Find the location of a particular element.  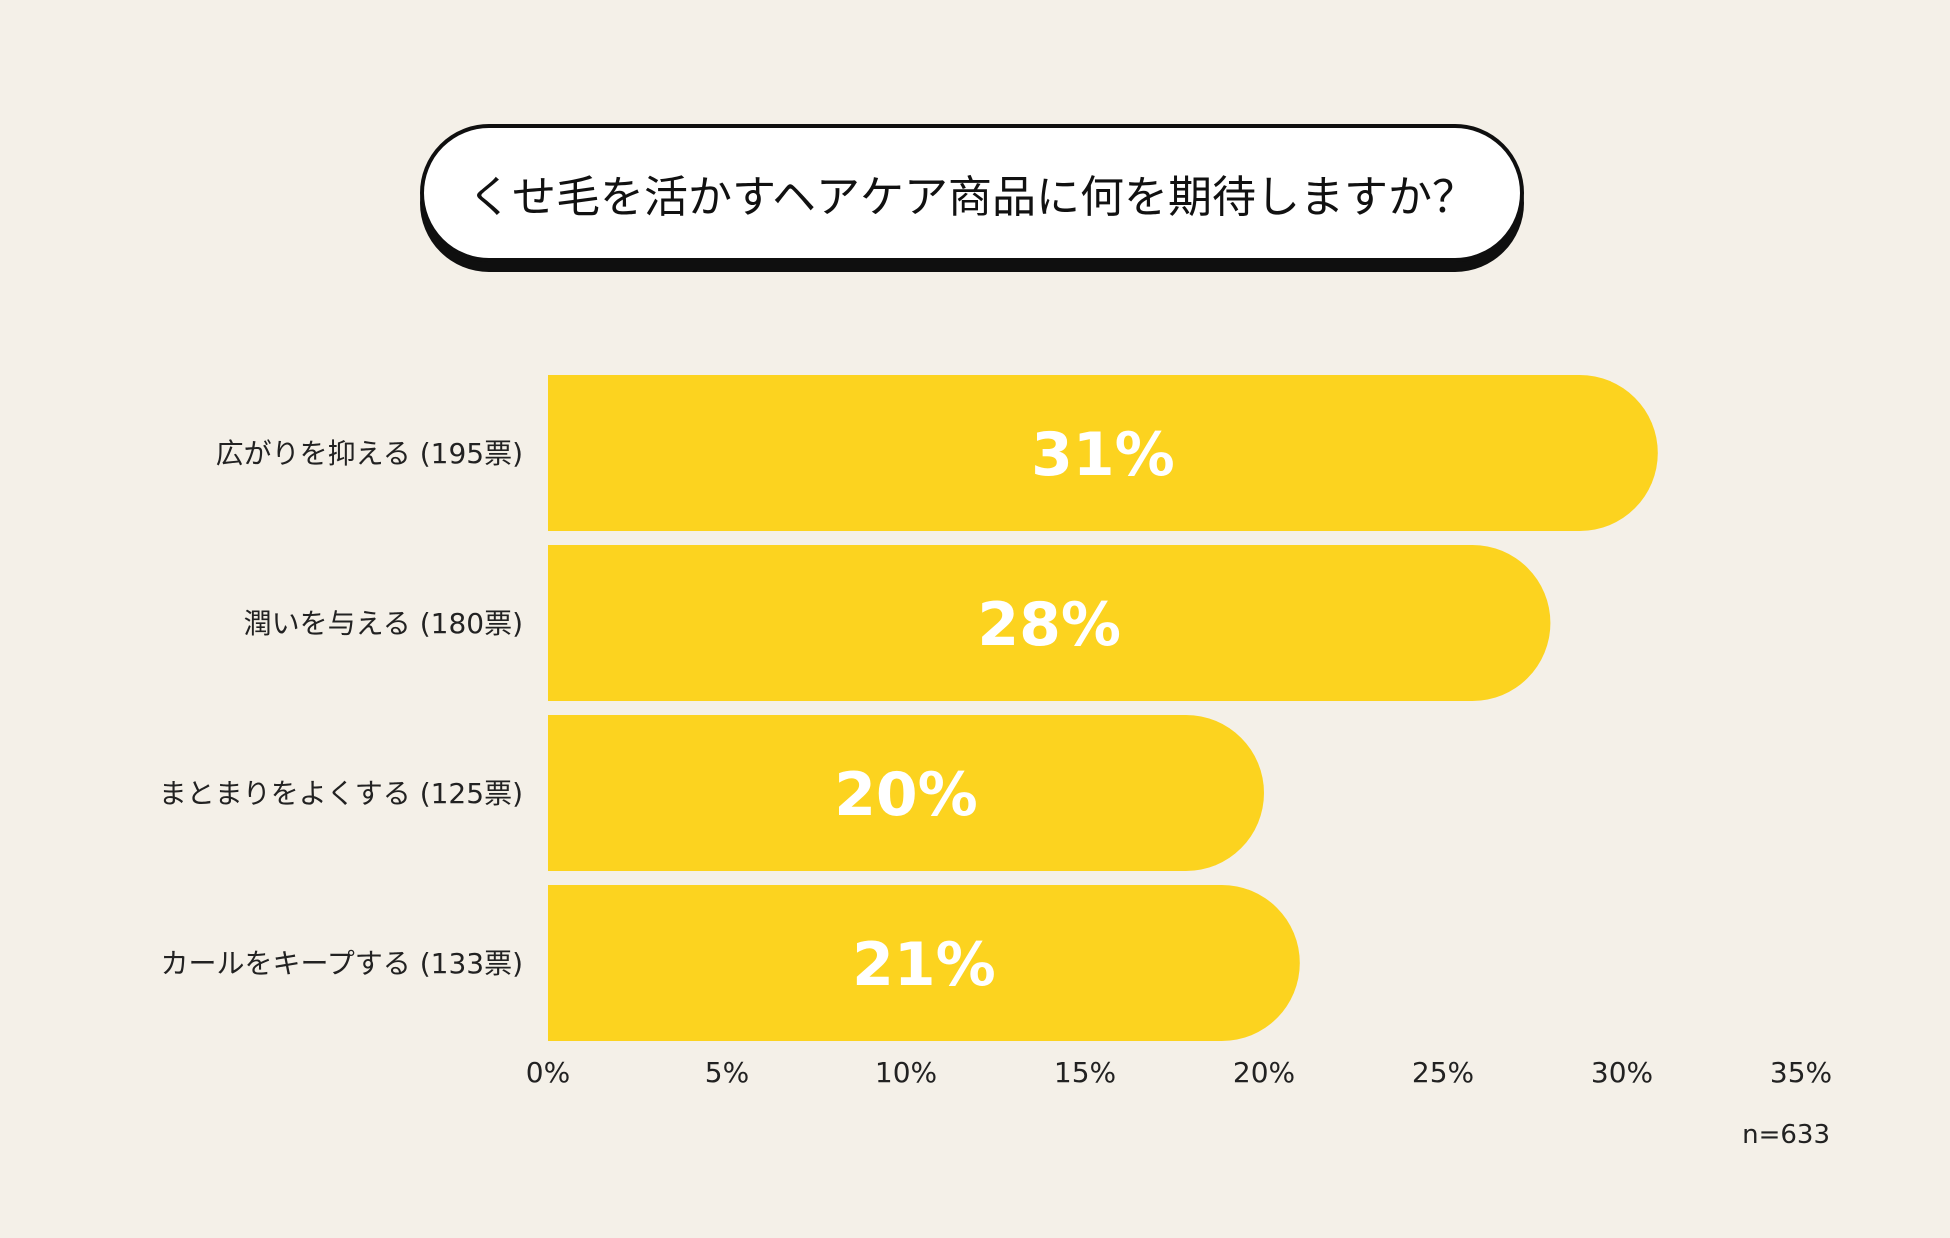

bar-value-label-3: 20% is located at coordinates (906, 795).